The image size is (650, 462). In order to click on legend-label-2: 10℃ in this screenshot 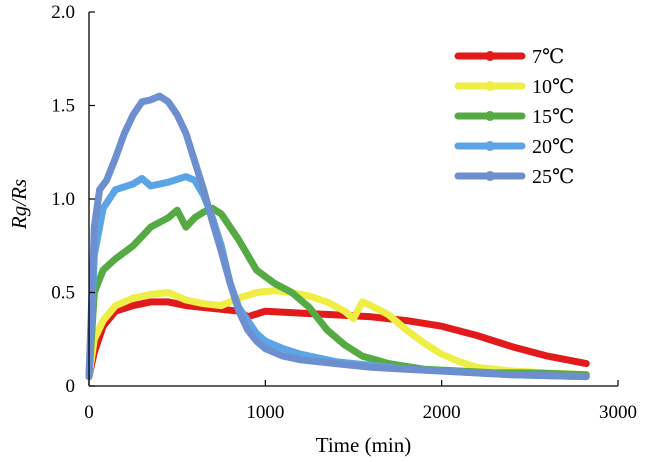, I will do `click(553, 87)`.